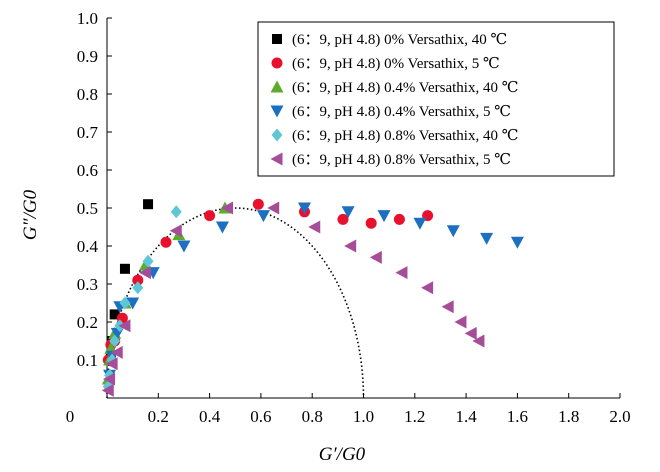  Describe the element at coordinates (260, 416) in the screenshot. I see `x-tick-label: 0.6` at that location.